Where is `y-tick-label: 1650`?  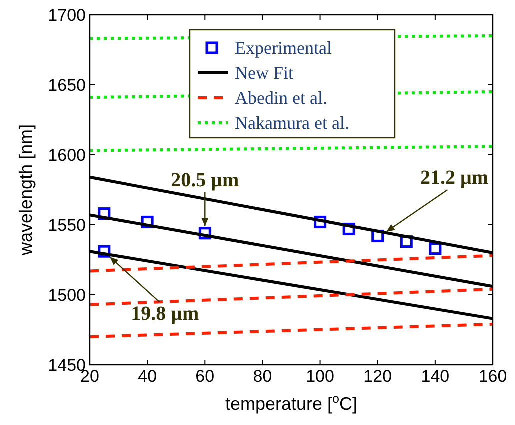 y-tick-label: 1650 is located at coordinates (67, 85).